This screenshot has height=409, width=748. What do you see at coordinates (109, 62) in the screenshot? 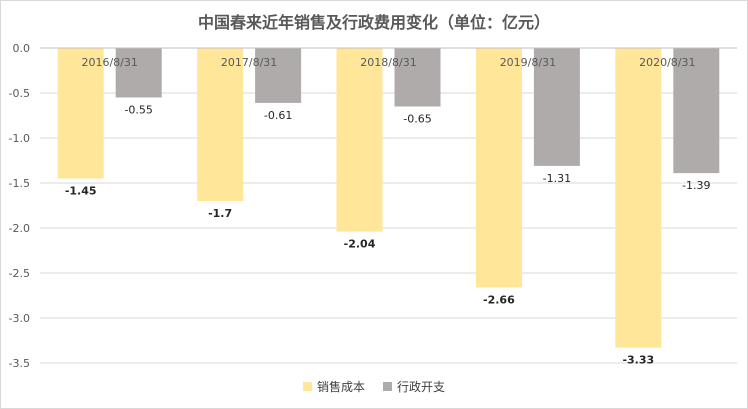
I see `x-tick-label: 2016/8/31` at bounding box center [109, 62].